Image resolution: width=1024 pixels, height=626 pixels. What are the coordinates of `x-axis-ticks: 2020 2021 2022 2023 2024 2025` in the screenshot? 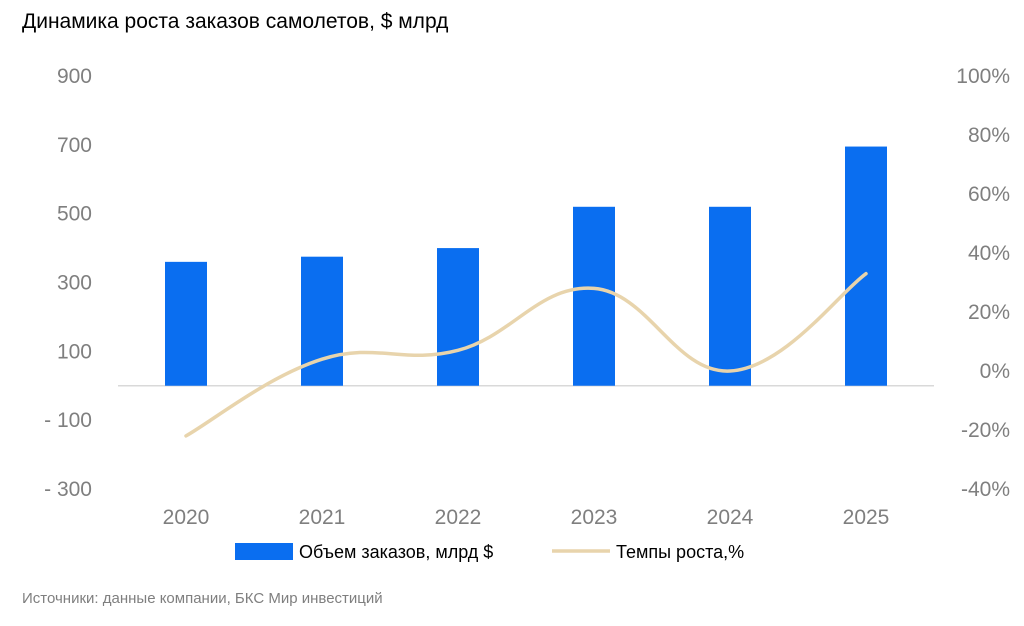 It's located at (526, 517).